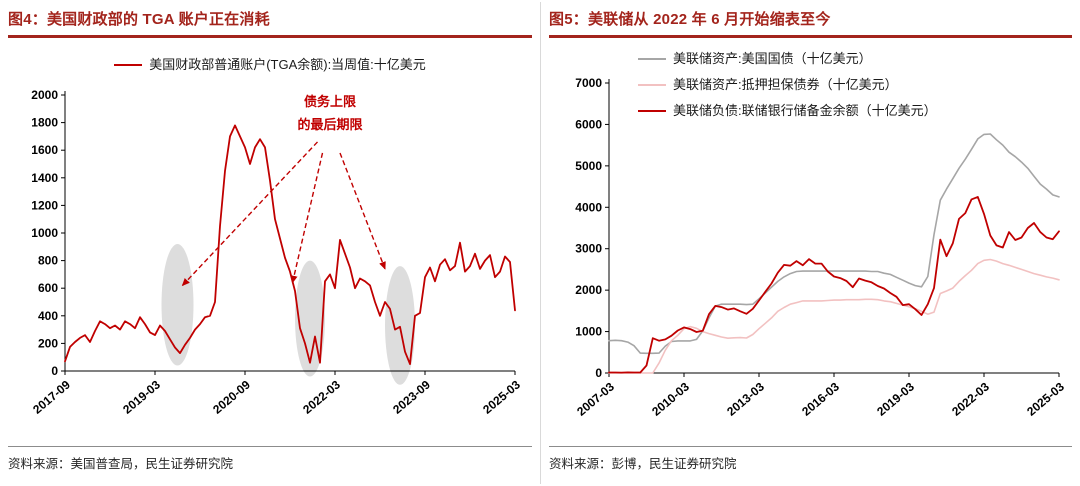 The image size is (1080, 486). What do you see at coordinates (330, 124) in the screenshot?
I see `svg-text: 的最后期限` at bounding box center [330, 124].